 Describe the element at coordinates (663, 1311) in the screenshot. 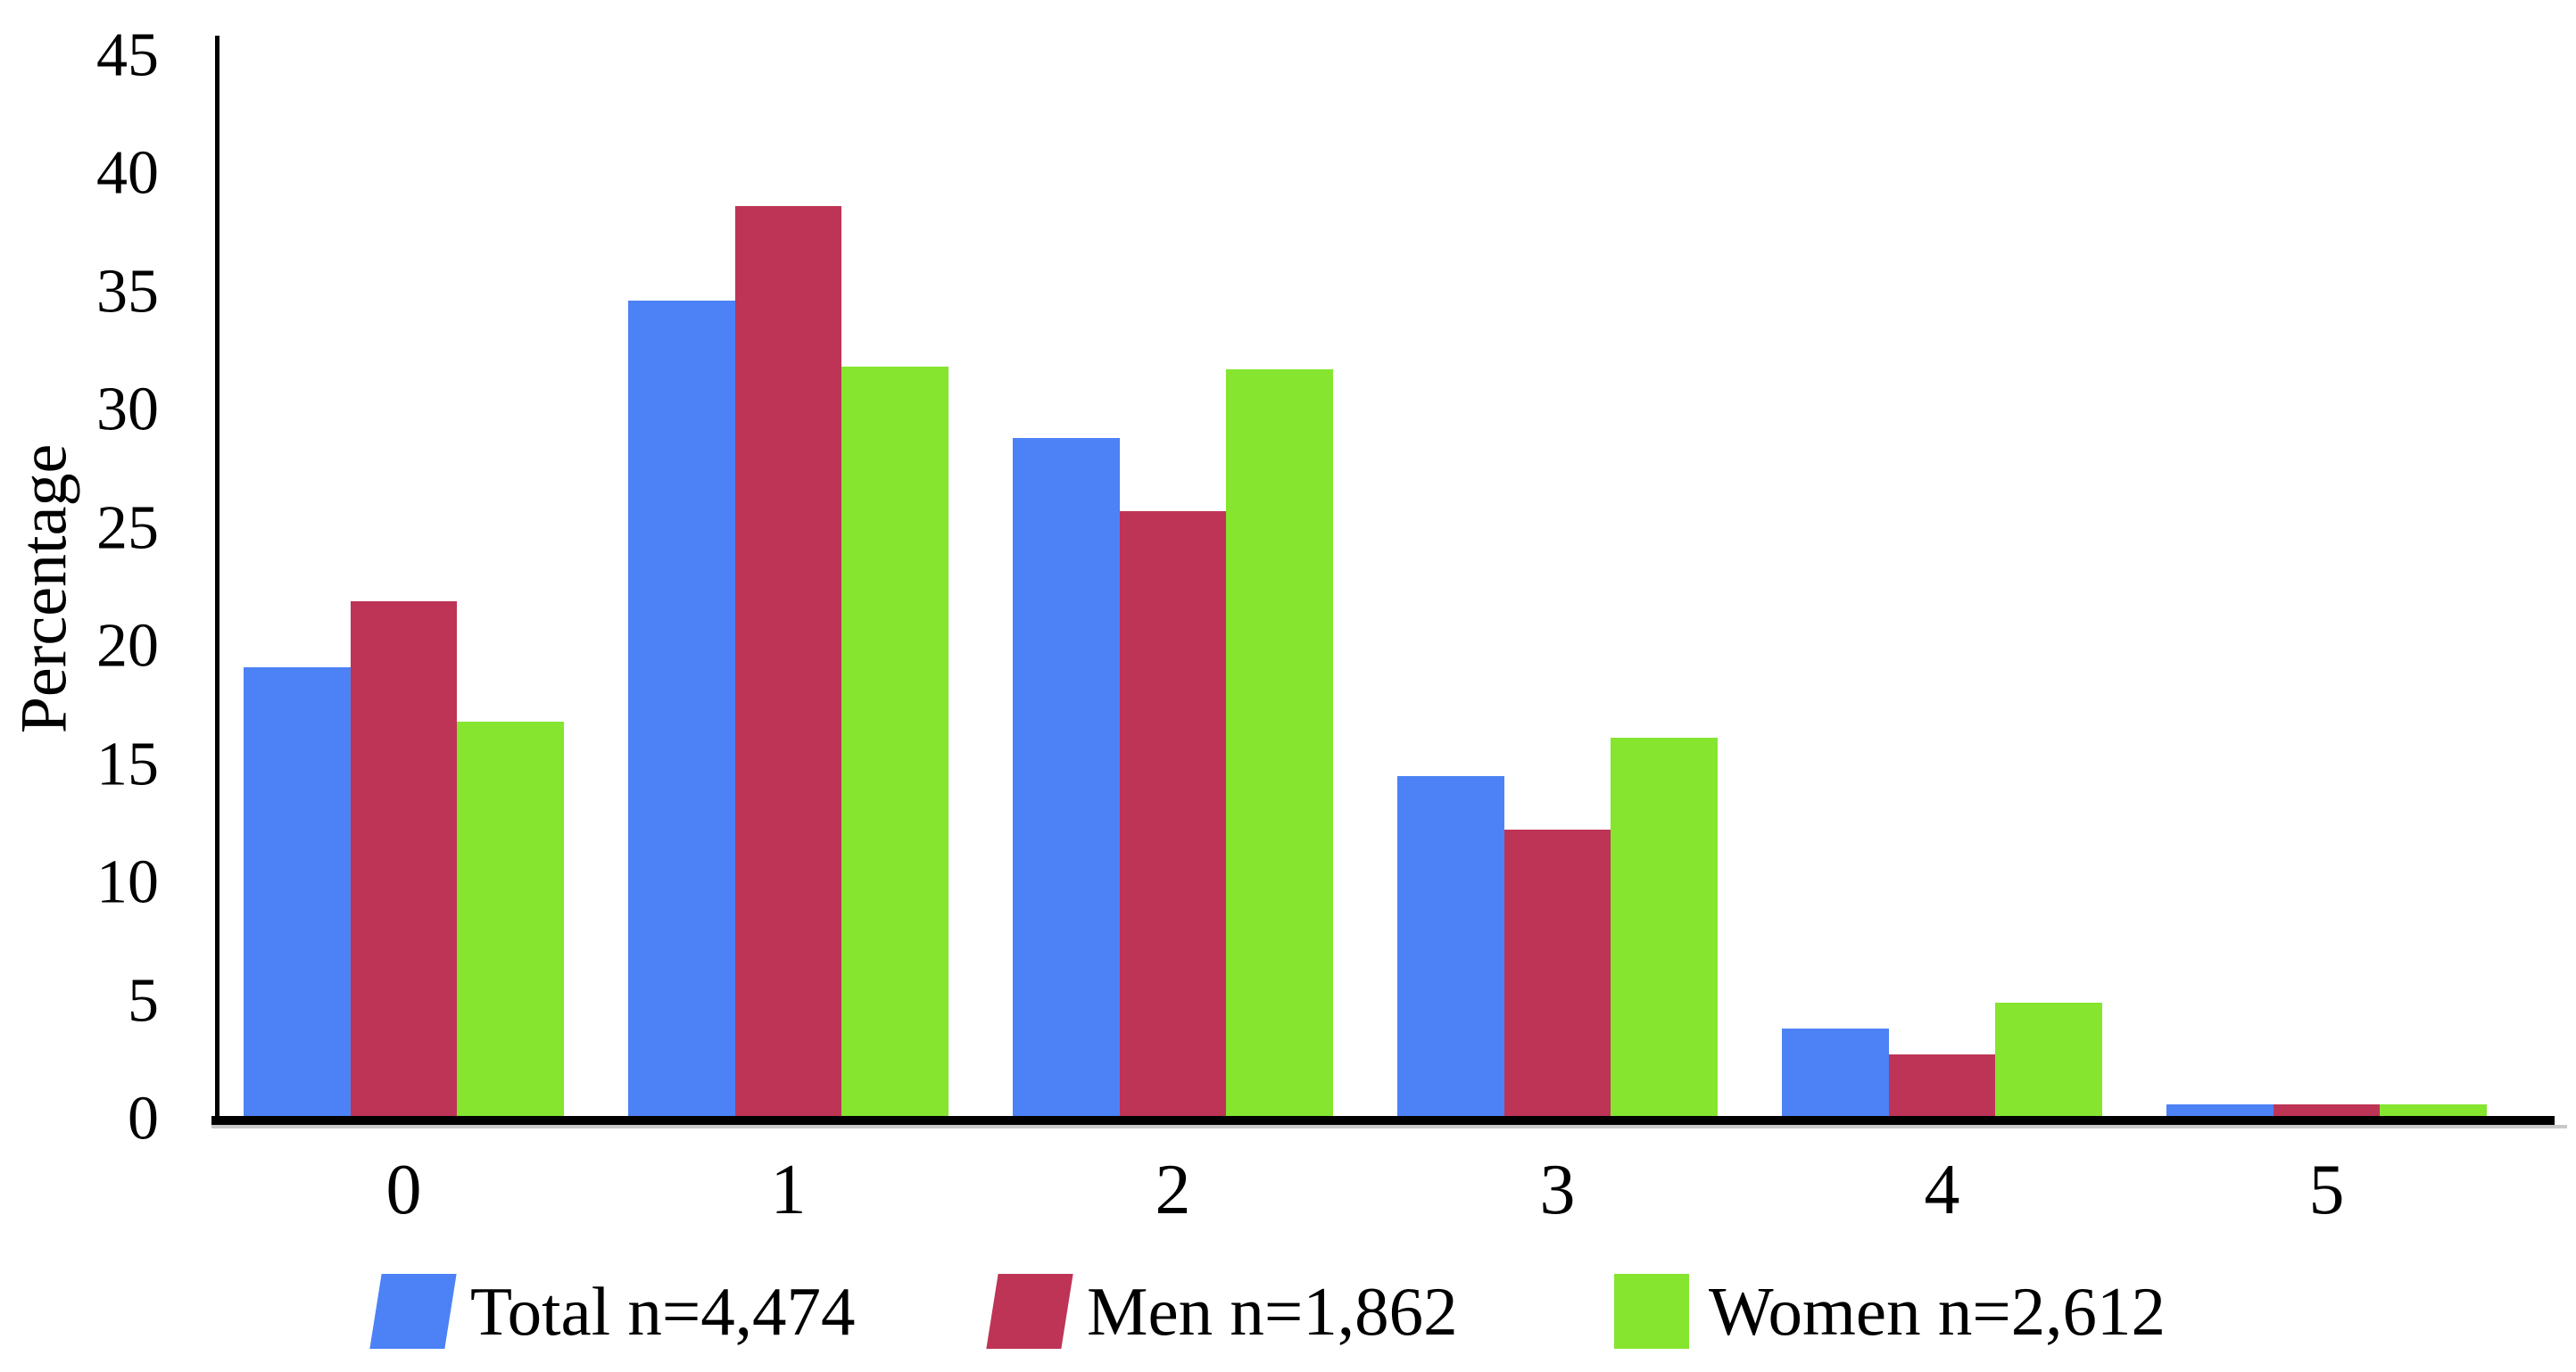

I see `legend-label-total: Total n=4,474` at that location.